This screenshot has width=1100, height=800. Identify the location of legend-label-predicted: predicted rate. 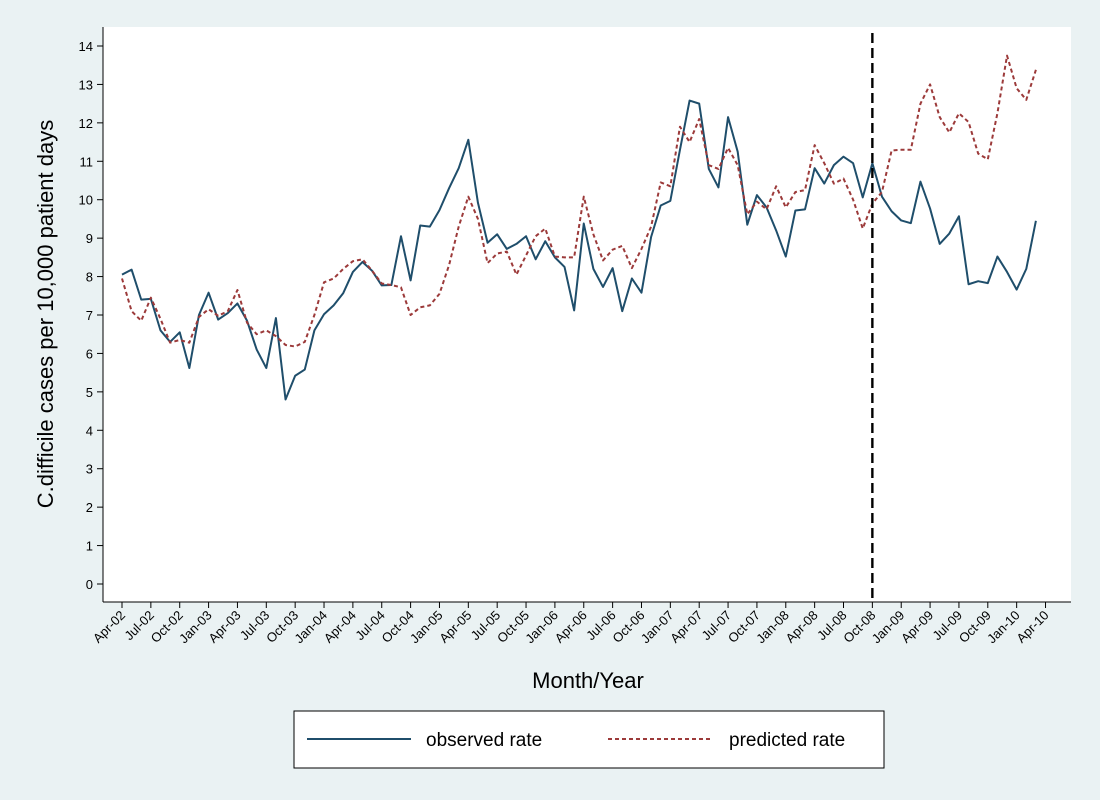
(787, 740).